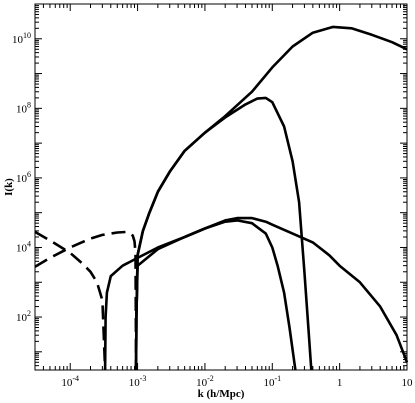  I want to click on y-tick-label: 10⁶, so click(23, 177).